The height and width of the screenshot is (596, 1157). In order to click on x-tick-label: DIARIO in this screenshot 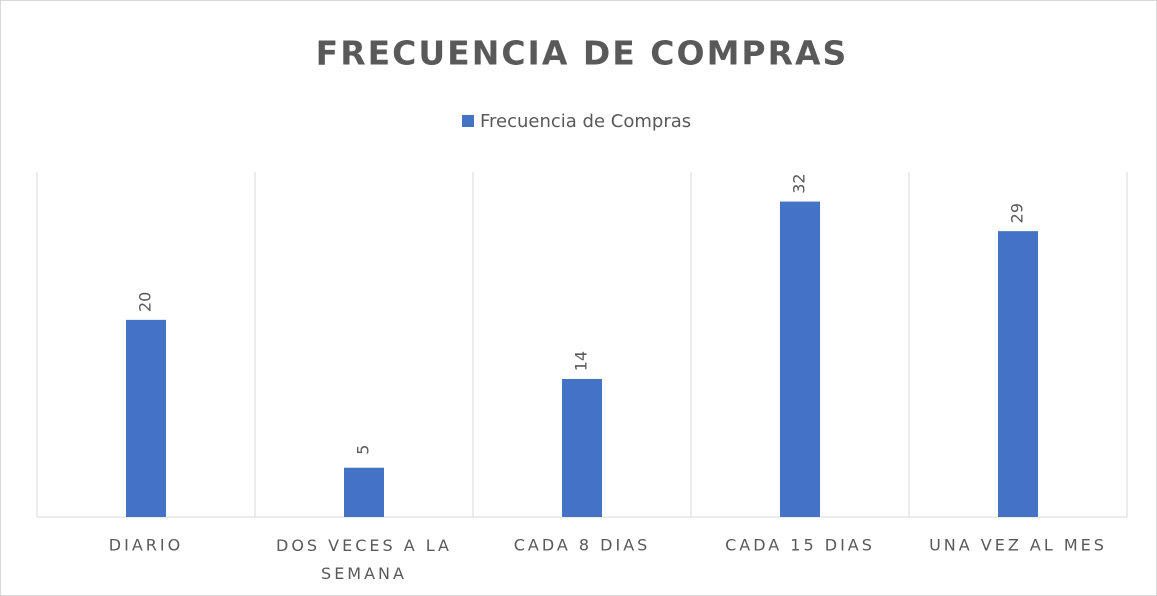, I will do `click(146, 545)`.